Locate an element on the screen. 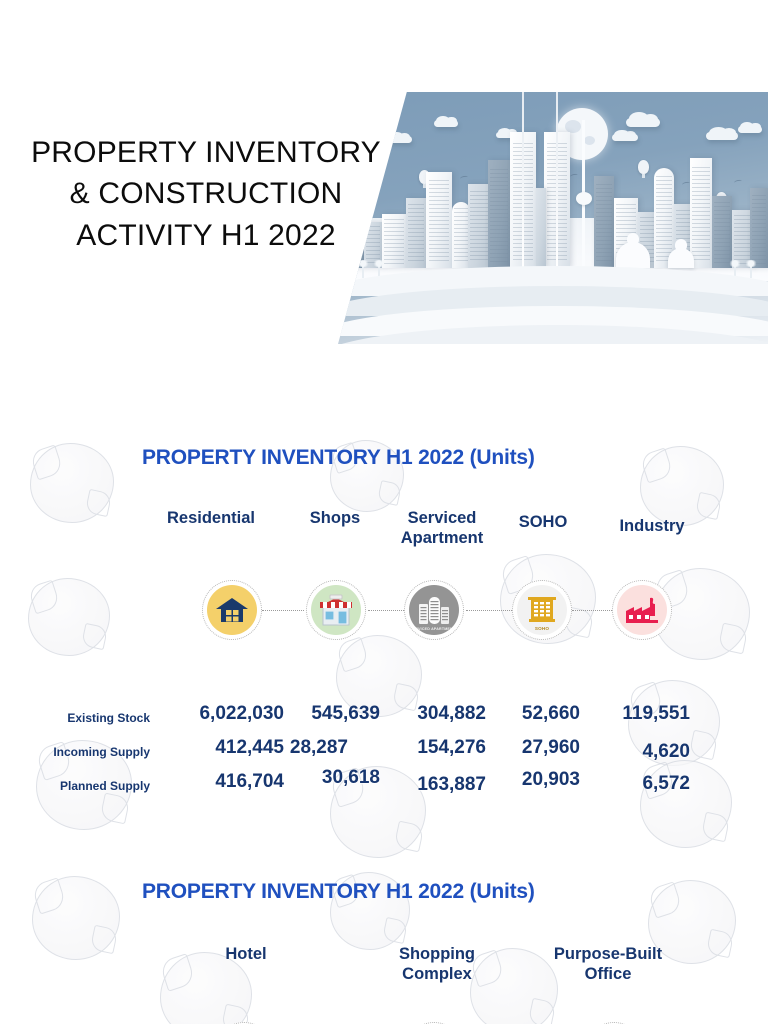 This screenshot has height=1024, width=768. serviced-apartments-icon: SERVICED APARTMENTS is located at coordinates (434, 610).